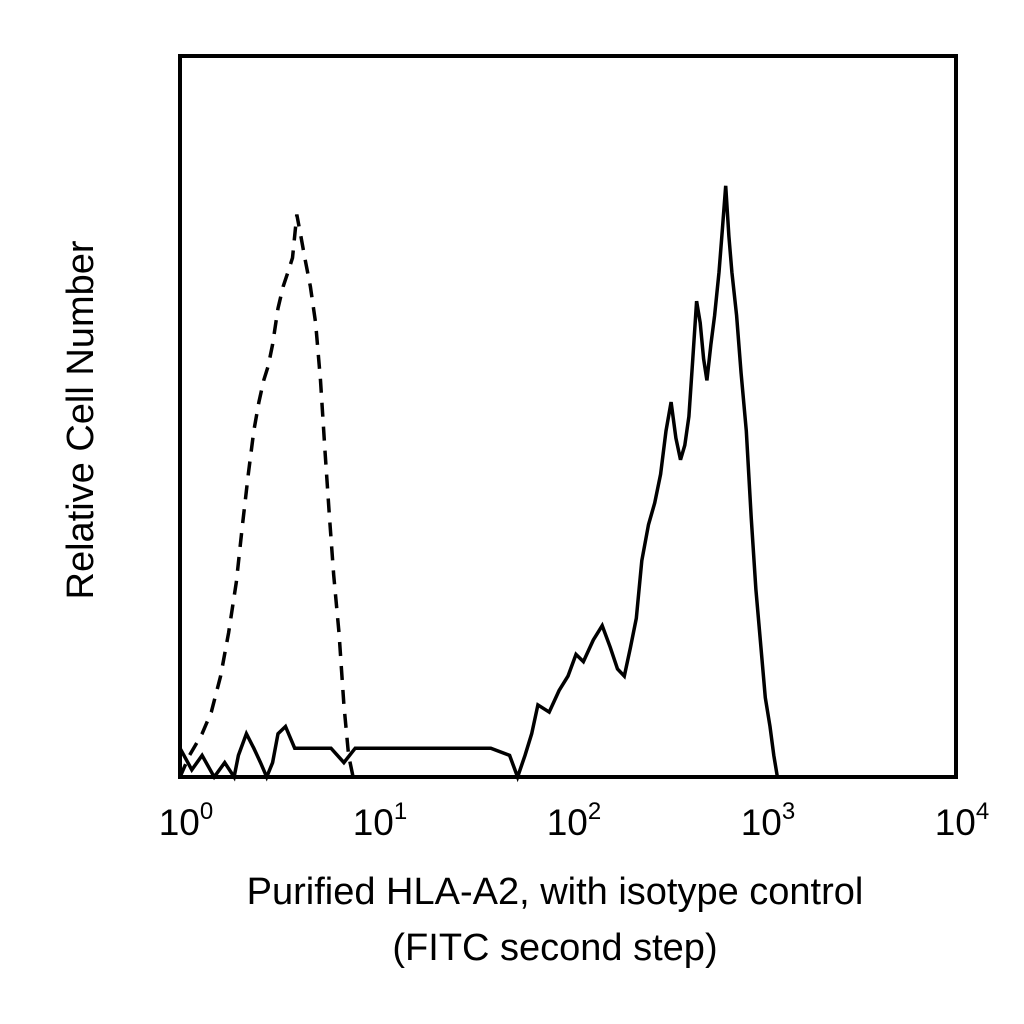  What do you see at coordinates (962, 820) in the screenshot?
I see `x-tick-label: 10⁴` at bounding box center [962, 820].